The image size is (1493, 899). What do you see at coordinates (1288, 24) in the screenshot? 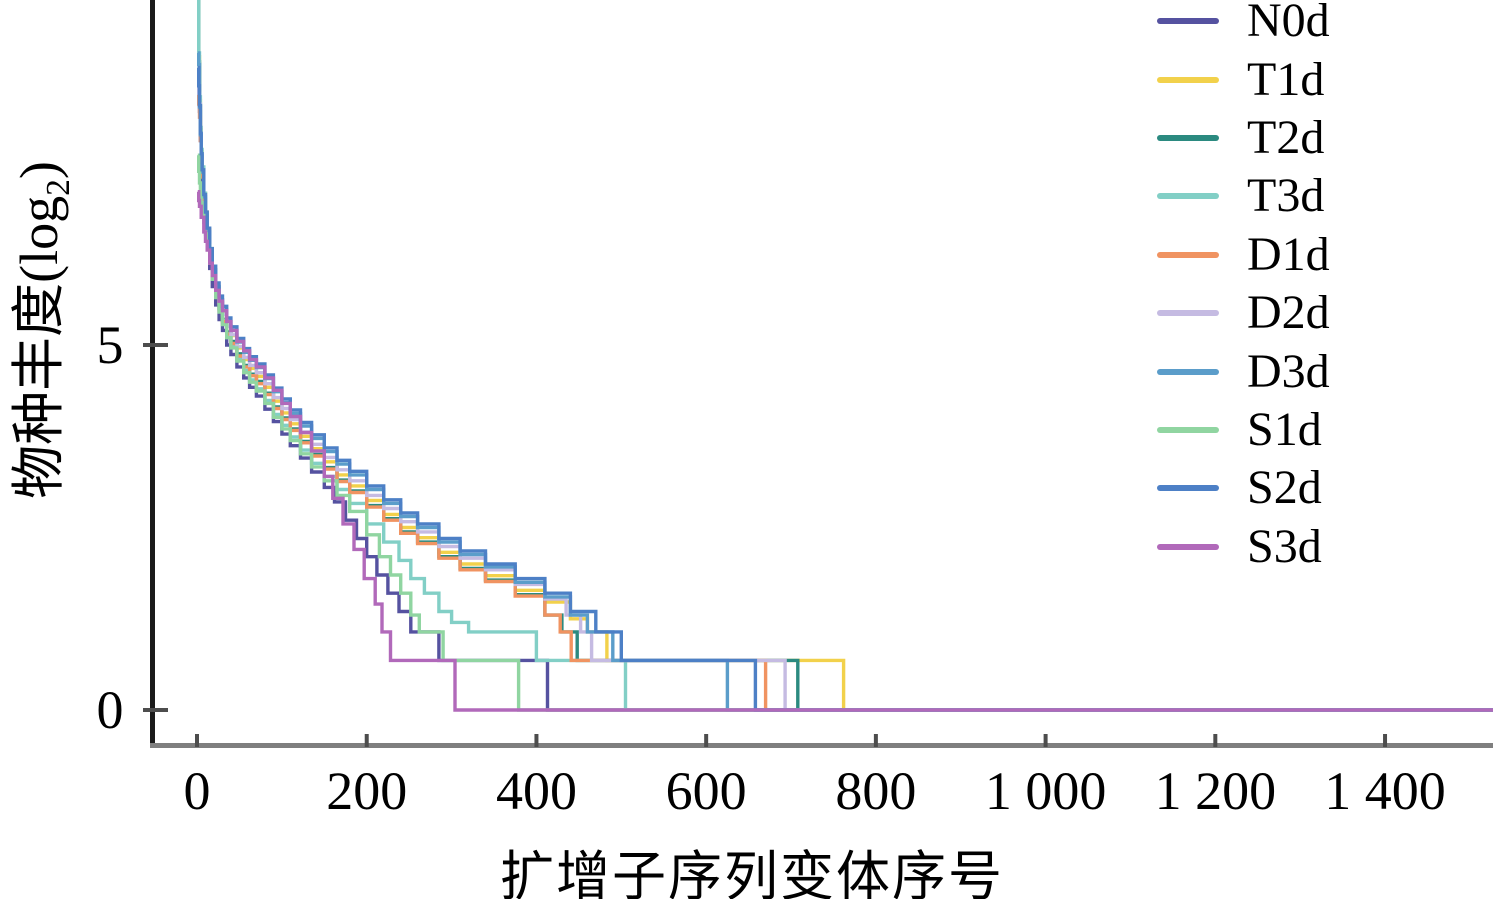
I see `legend-label-N0d: N0d` at bounding box center [1288, 24].